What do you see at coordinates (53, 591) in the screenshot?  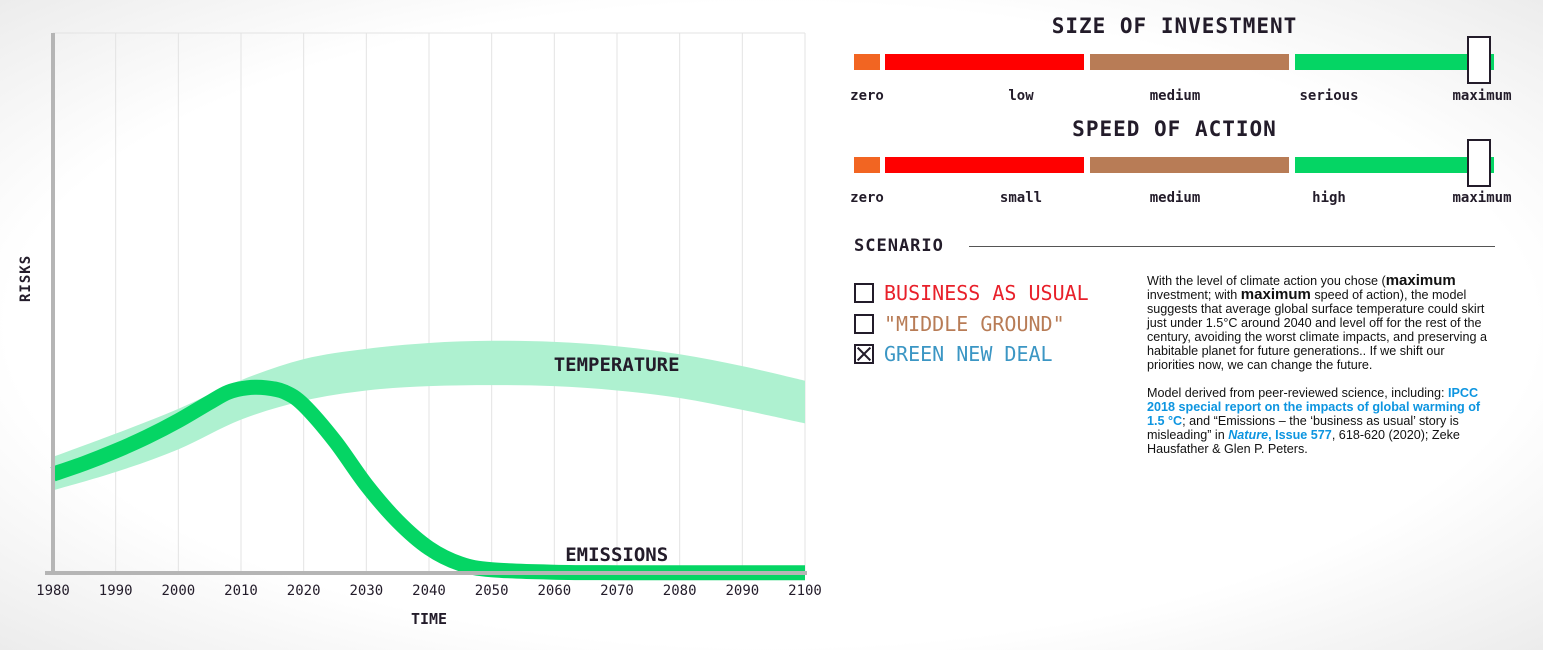 I see `x-tick-label: 1980` at bounding box center [53, 591].